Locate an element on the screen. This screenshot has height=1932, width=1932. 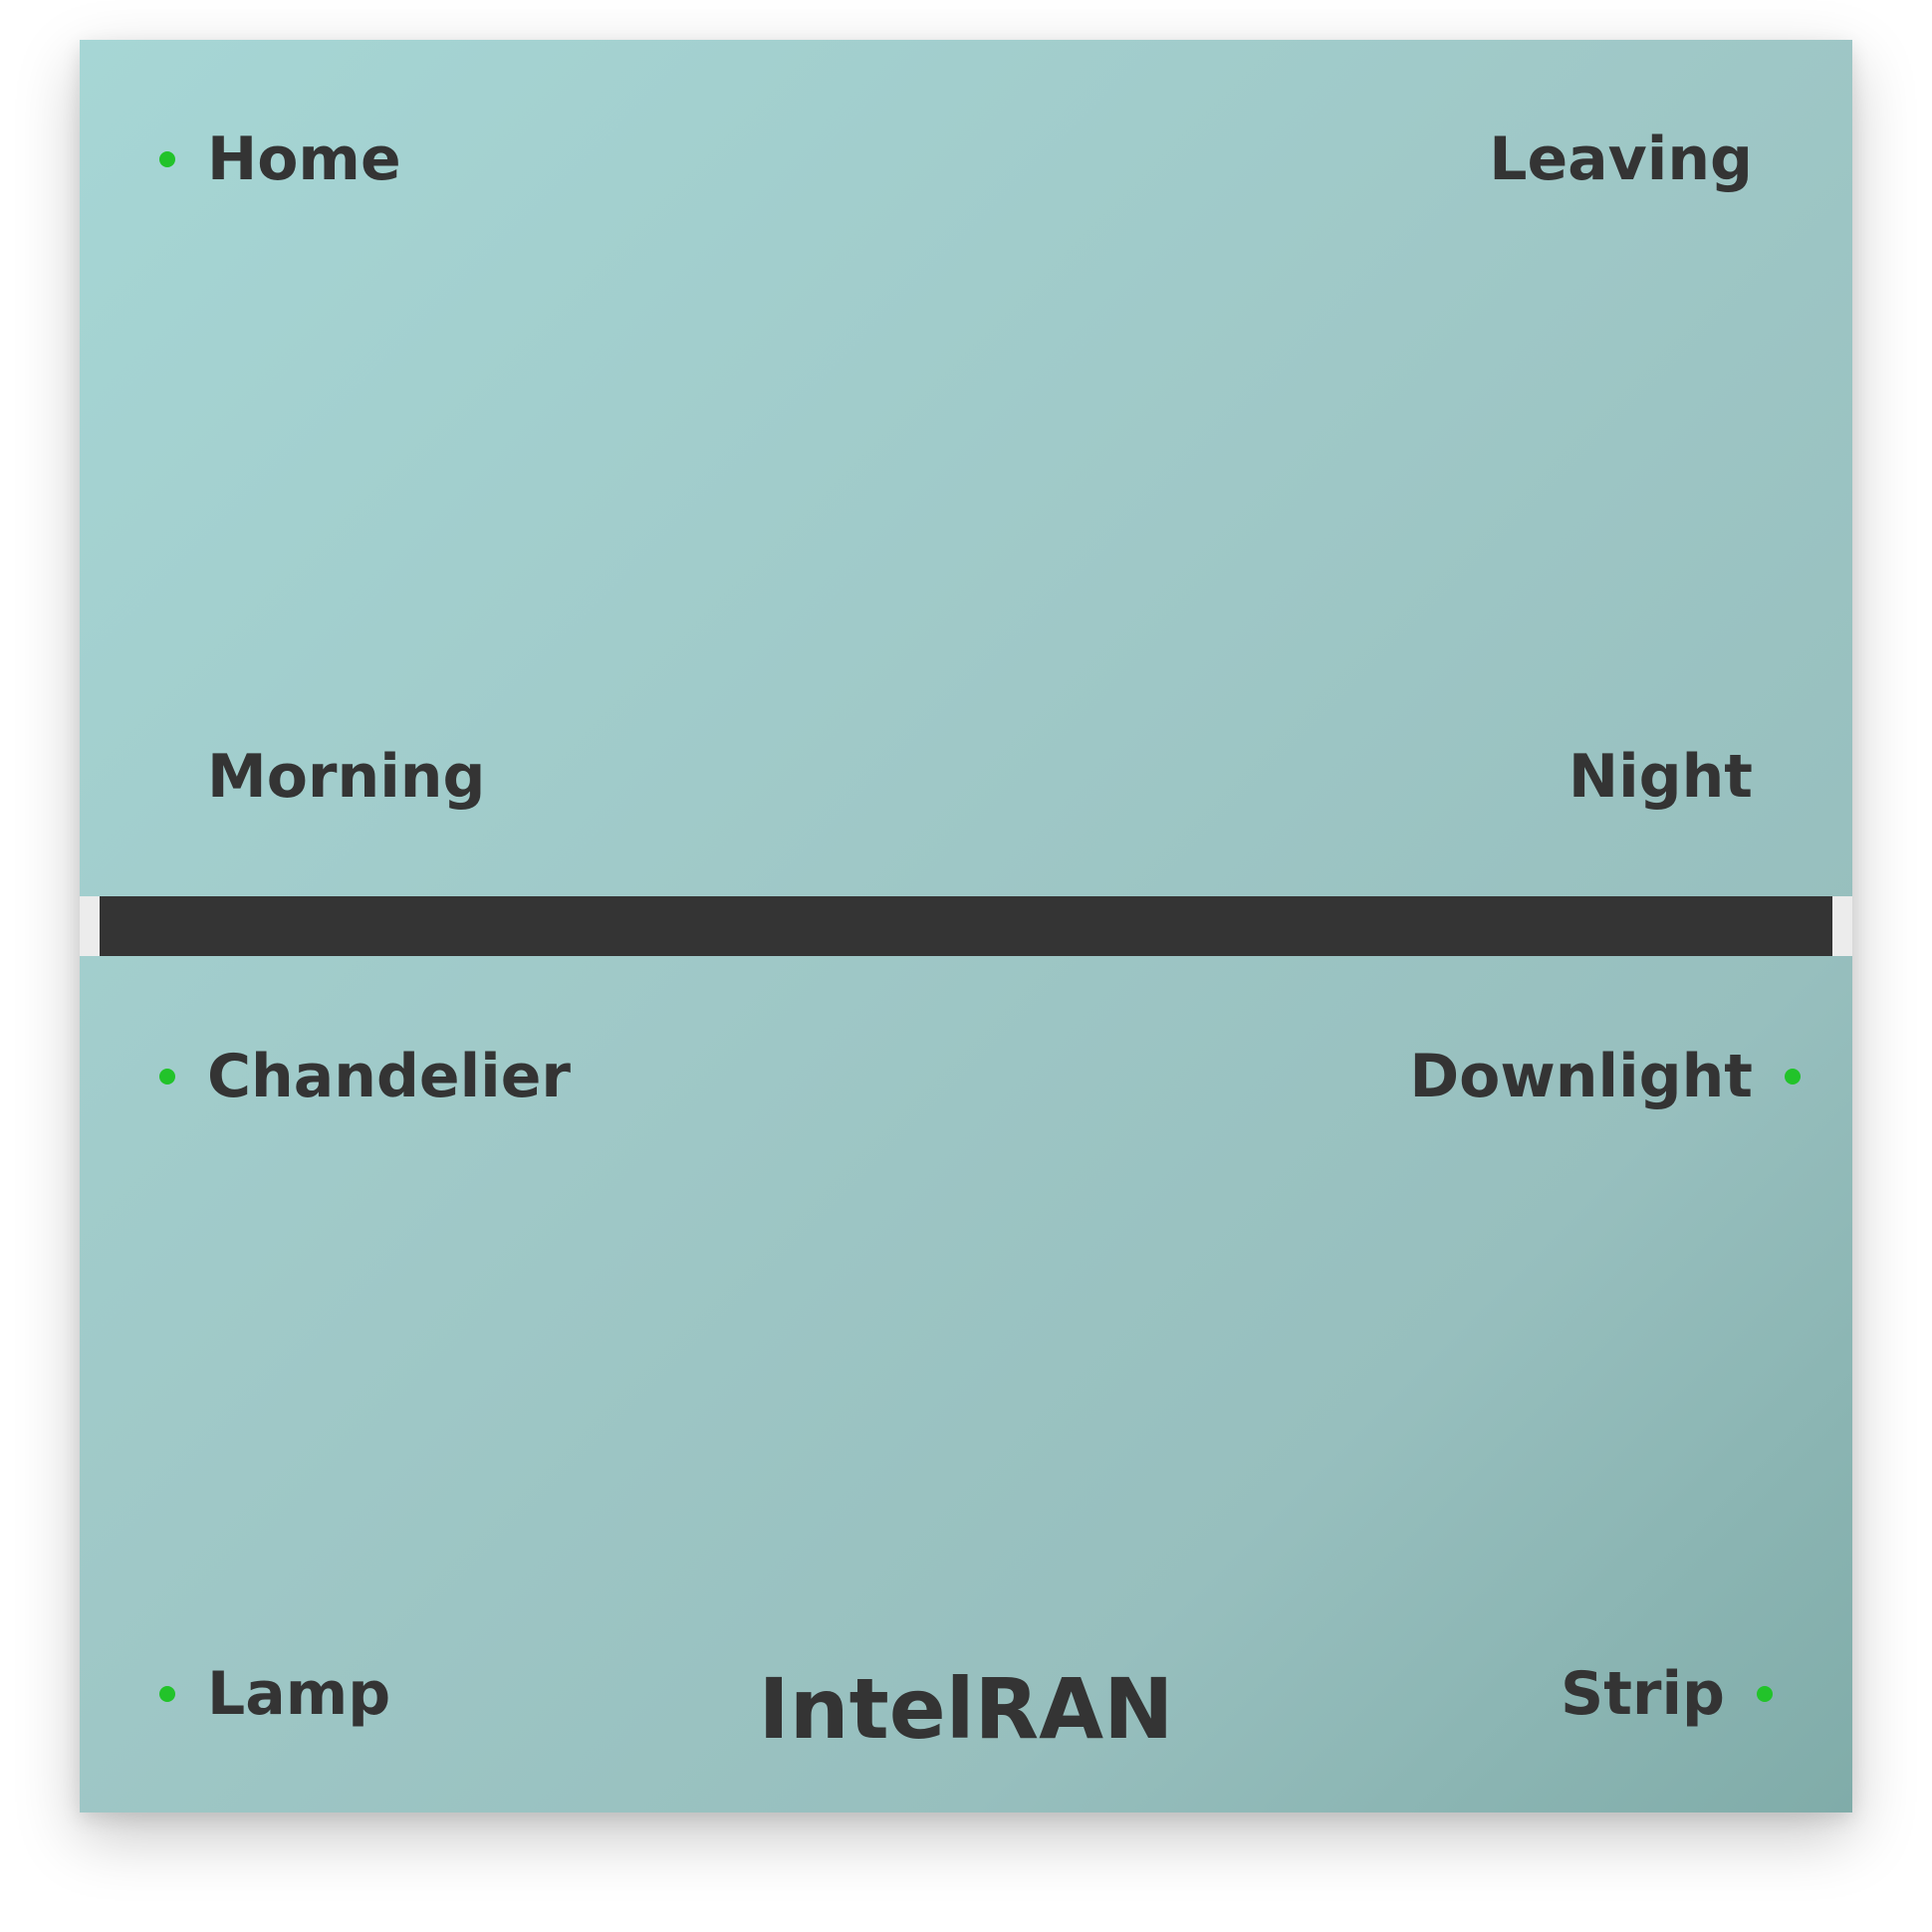
scene-morning-button: Morning is located at coordinates (347, 777).